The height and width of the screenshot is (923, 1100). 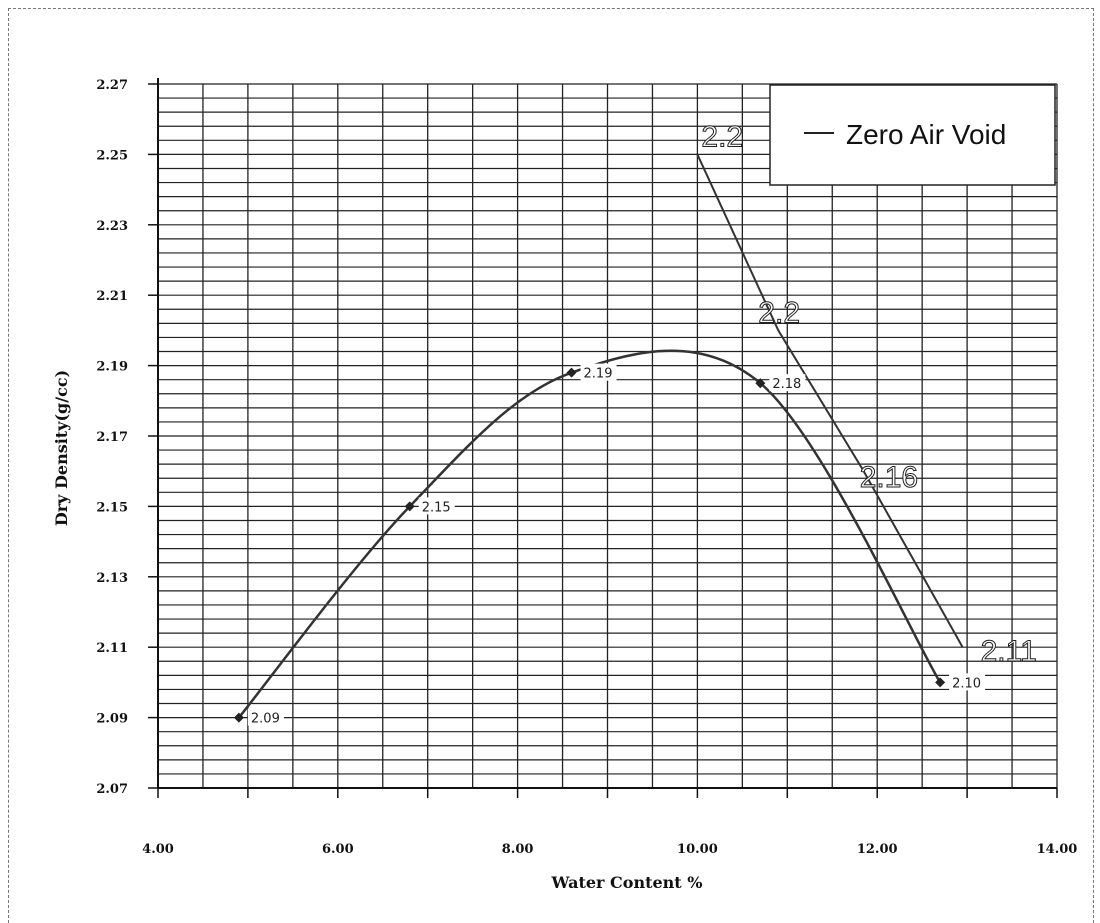 What do you see at coordinates (112, 648) in the screenshot?
I see `y-tick-label: 2.11` at bounding box center [112, 648].